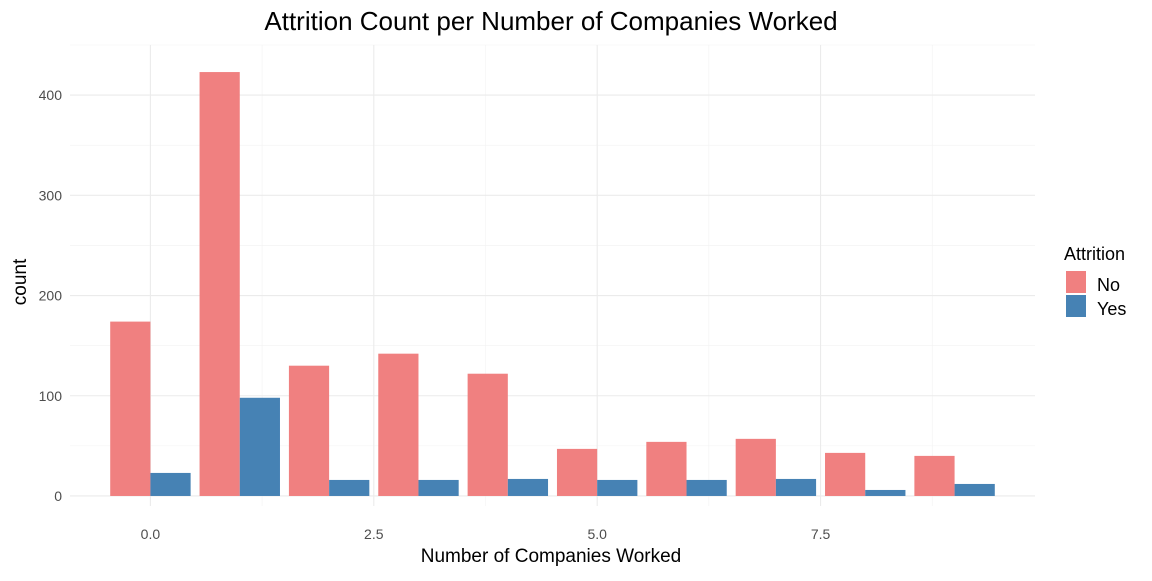  I want to click on legend-key-no, so click(1076, 282).